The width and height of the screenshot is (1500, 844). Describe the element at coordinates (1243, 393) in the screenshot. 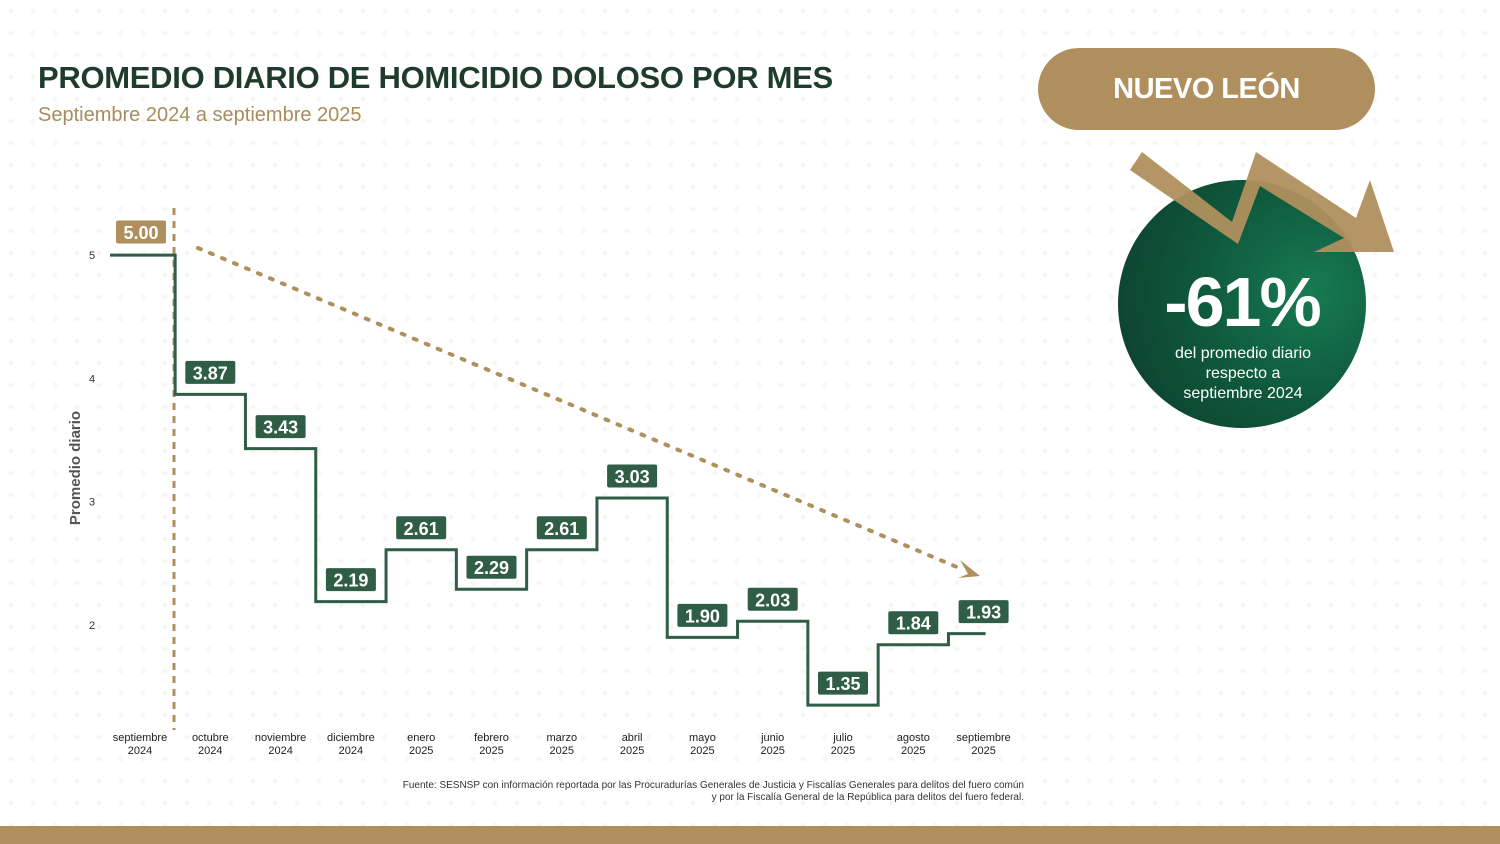

I see `caption-line: septiembre 2024` at that location.